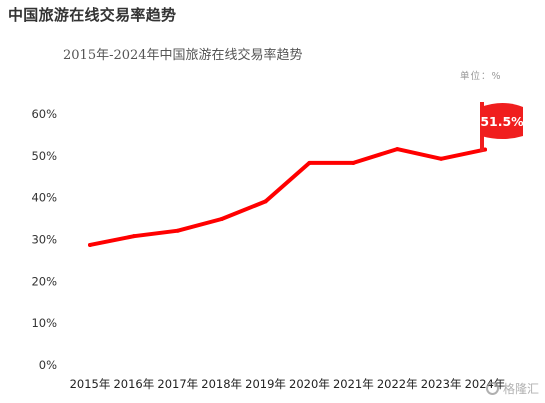 This screenshot has width=545, height=403. What do you see at coordinates (482, 127) in the screenshot?
I see `callout-pole` at bounding box center [482, 127].